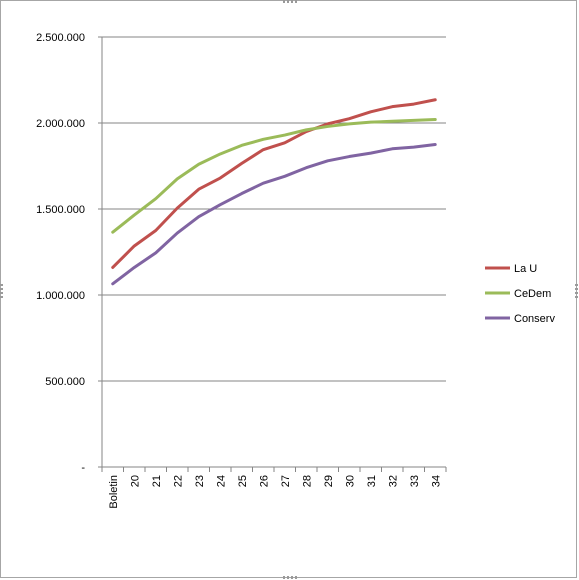  What do you see at coordinates (534, 319) in the screenshot?
I see `legend-label-2: Conserv` at bounding box center [534, 319].